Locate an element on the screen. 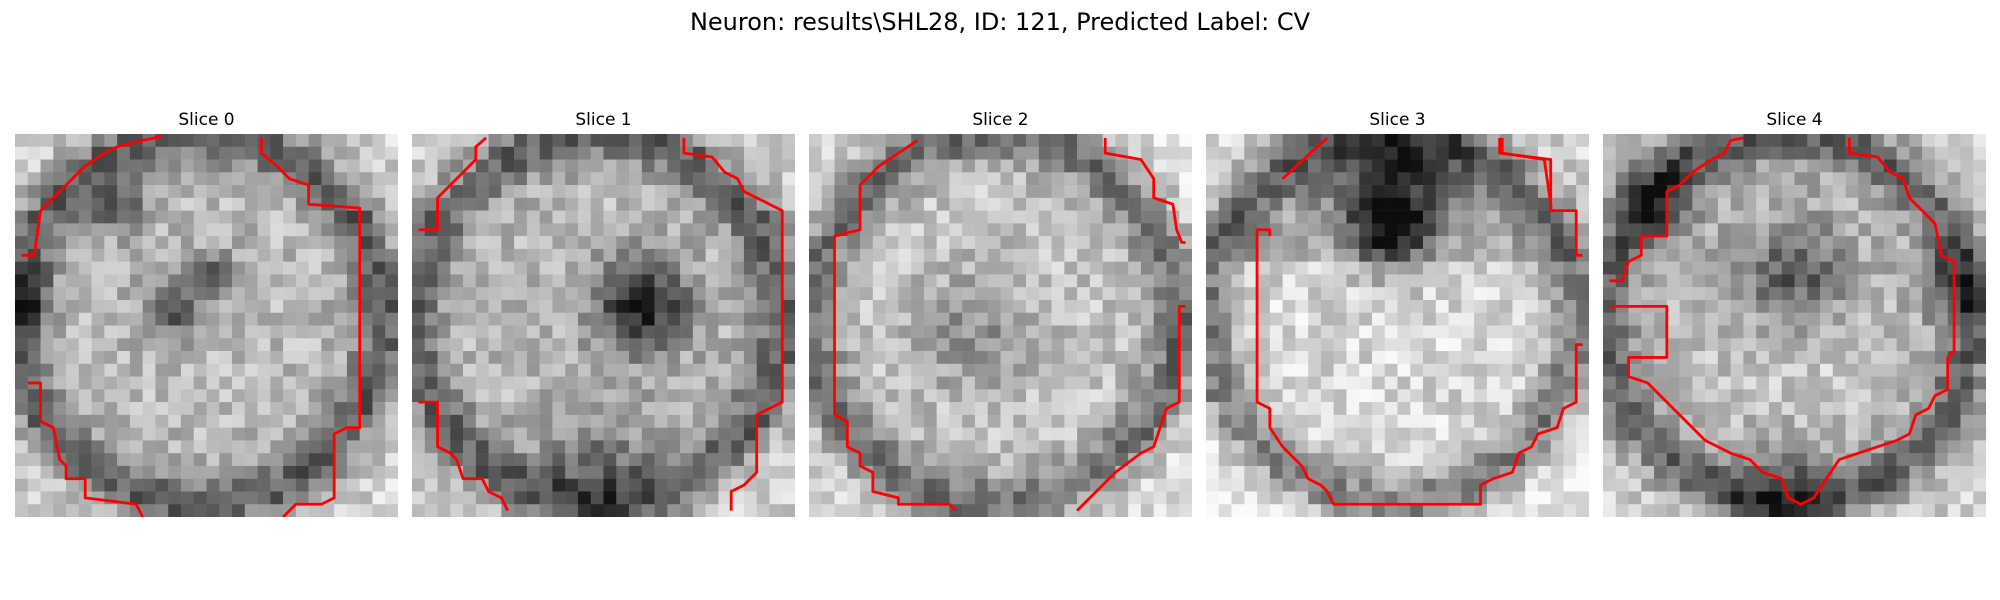 Image resolution: width=2000 pixels, height=600 pixels. segmentation-contour-3g is located at coordinates (1419, 367).